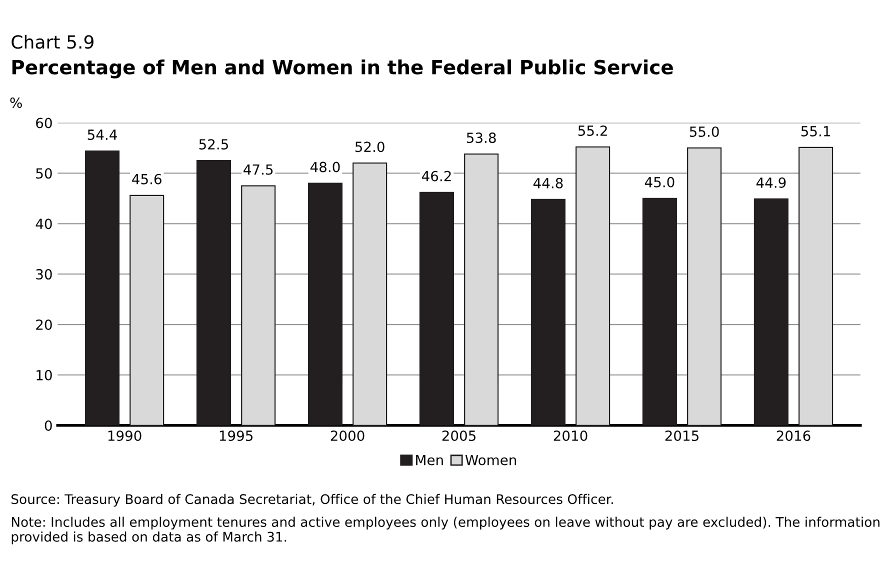  What do you see at coordinates (771, 182) in the screenshot?
I see `data-label: 44.9` at bounding box center [771, 182].